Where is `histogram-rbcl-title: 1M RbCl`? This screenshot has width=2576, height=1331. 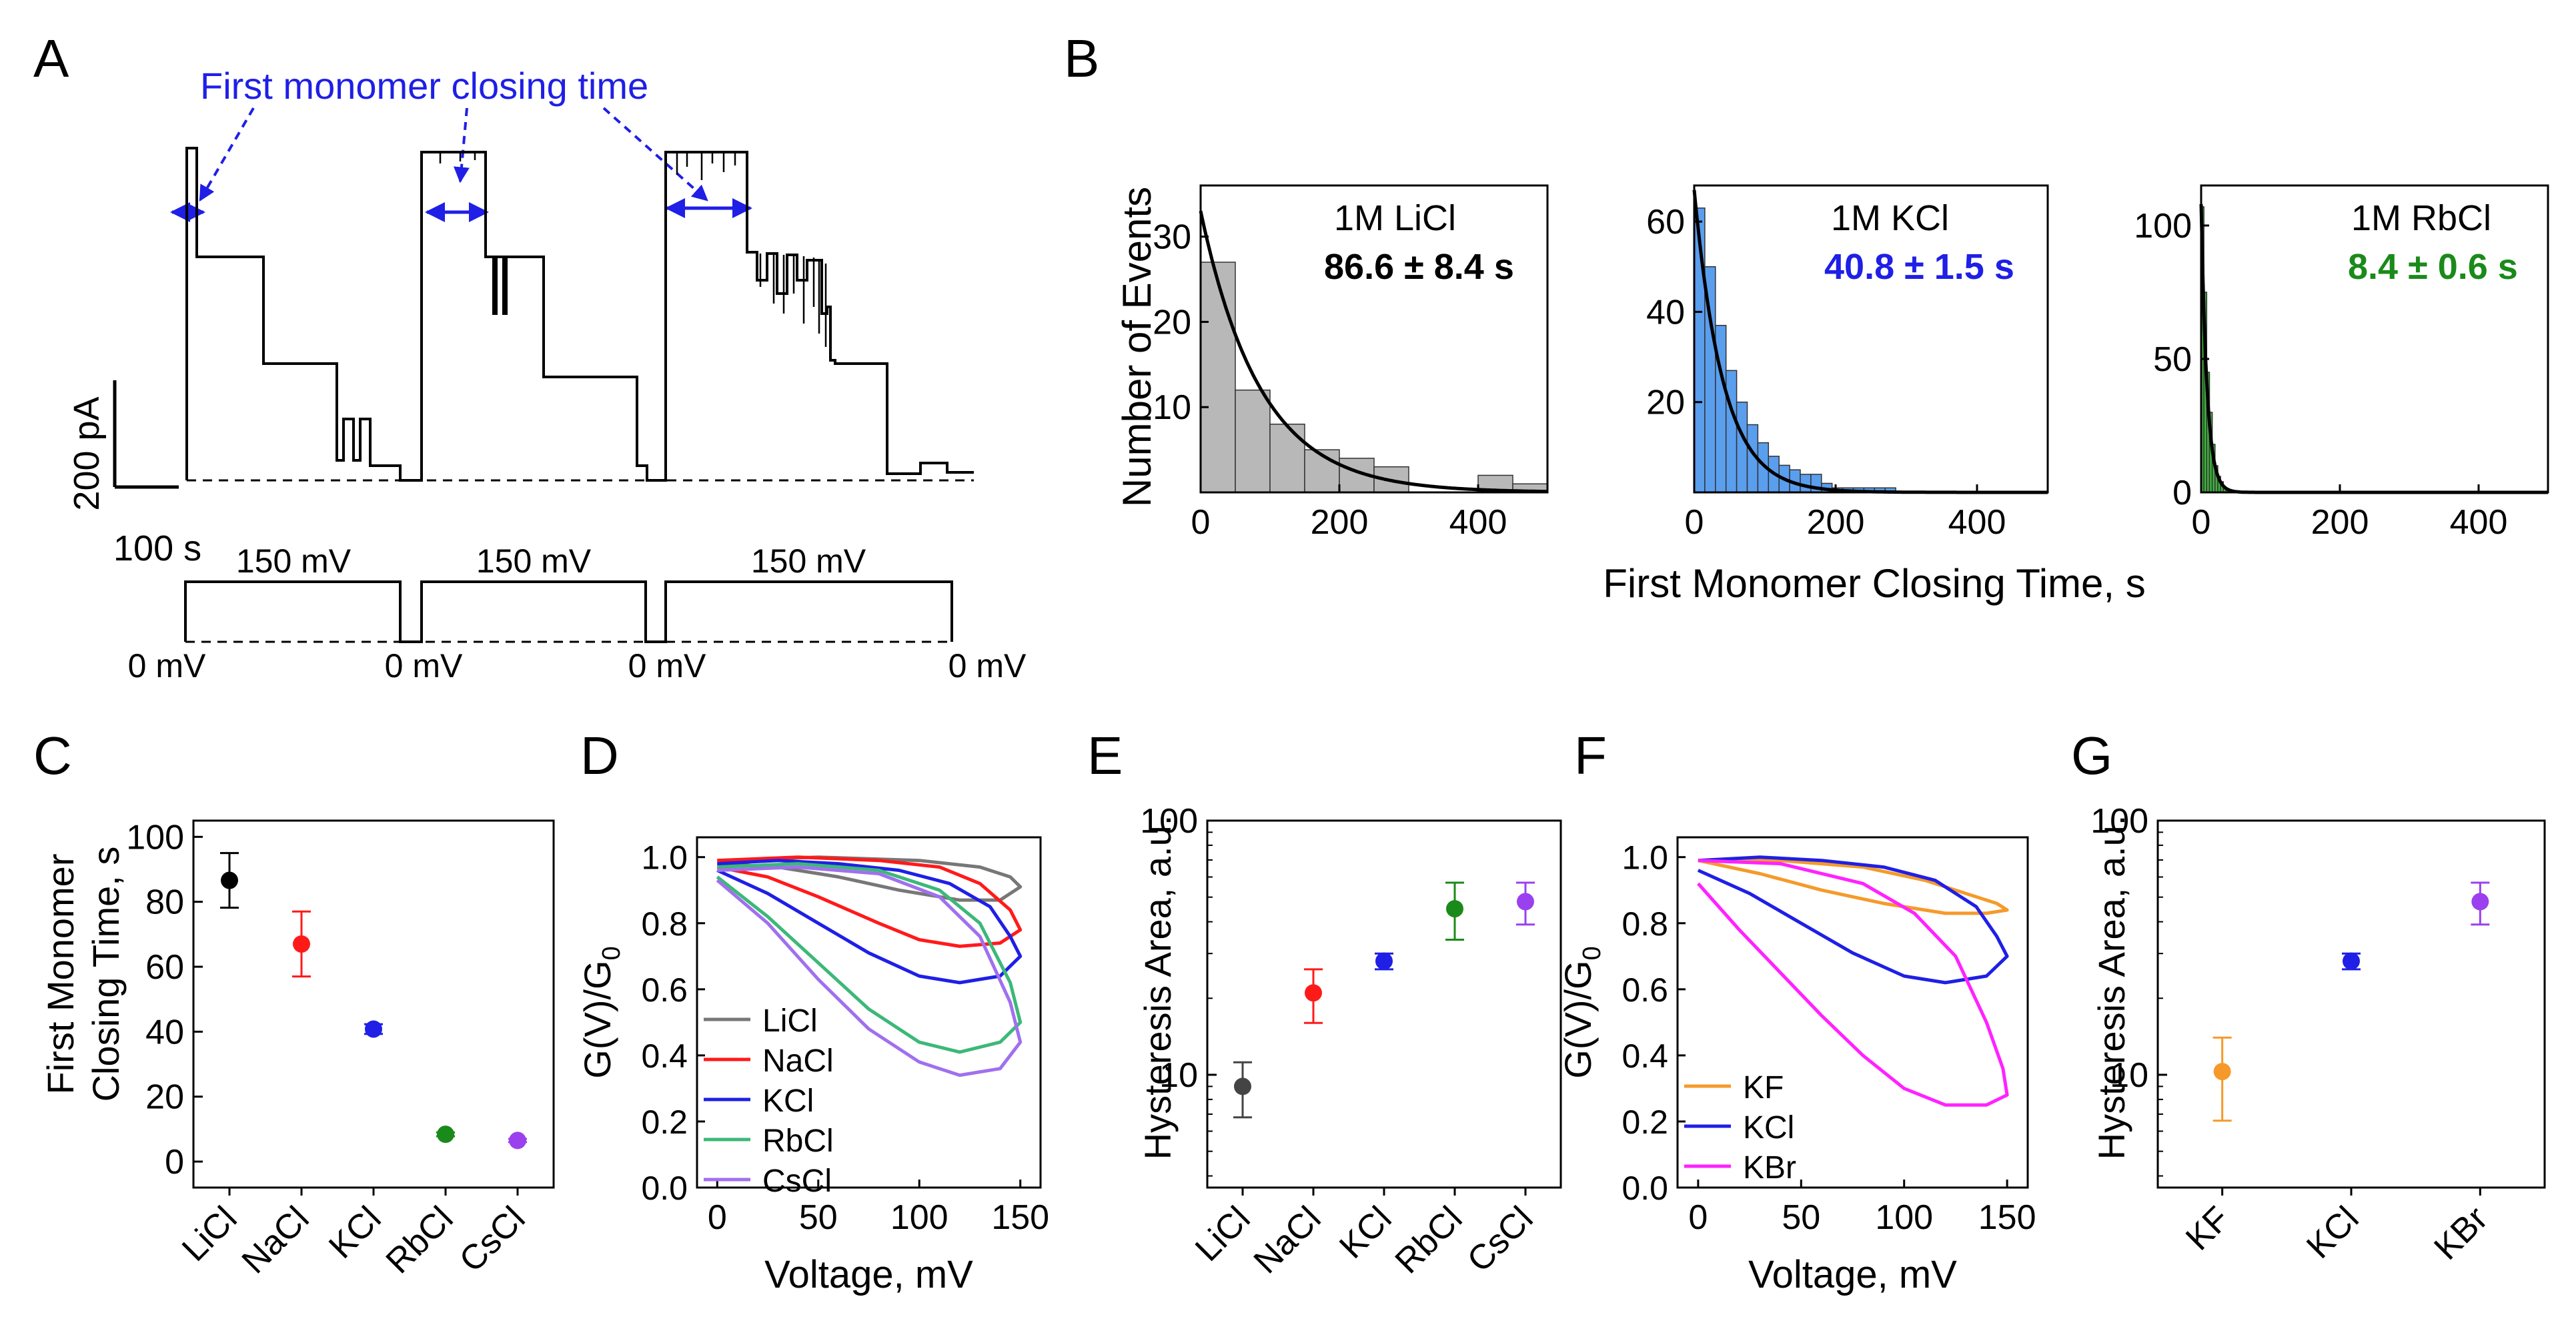 histogram-rbcl-title: 1M RbCl is located at coordinates (2421, 218).